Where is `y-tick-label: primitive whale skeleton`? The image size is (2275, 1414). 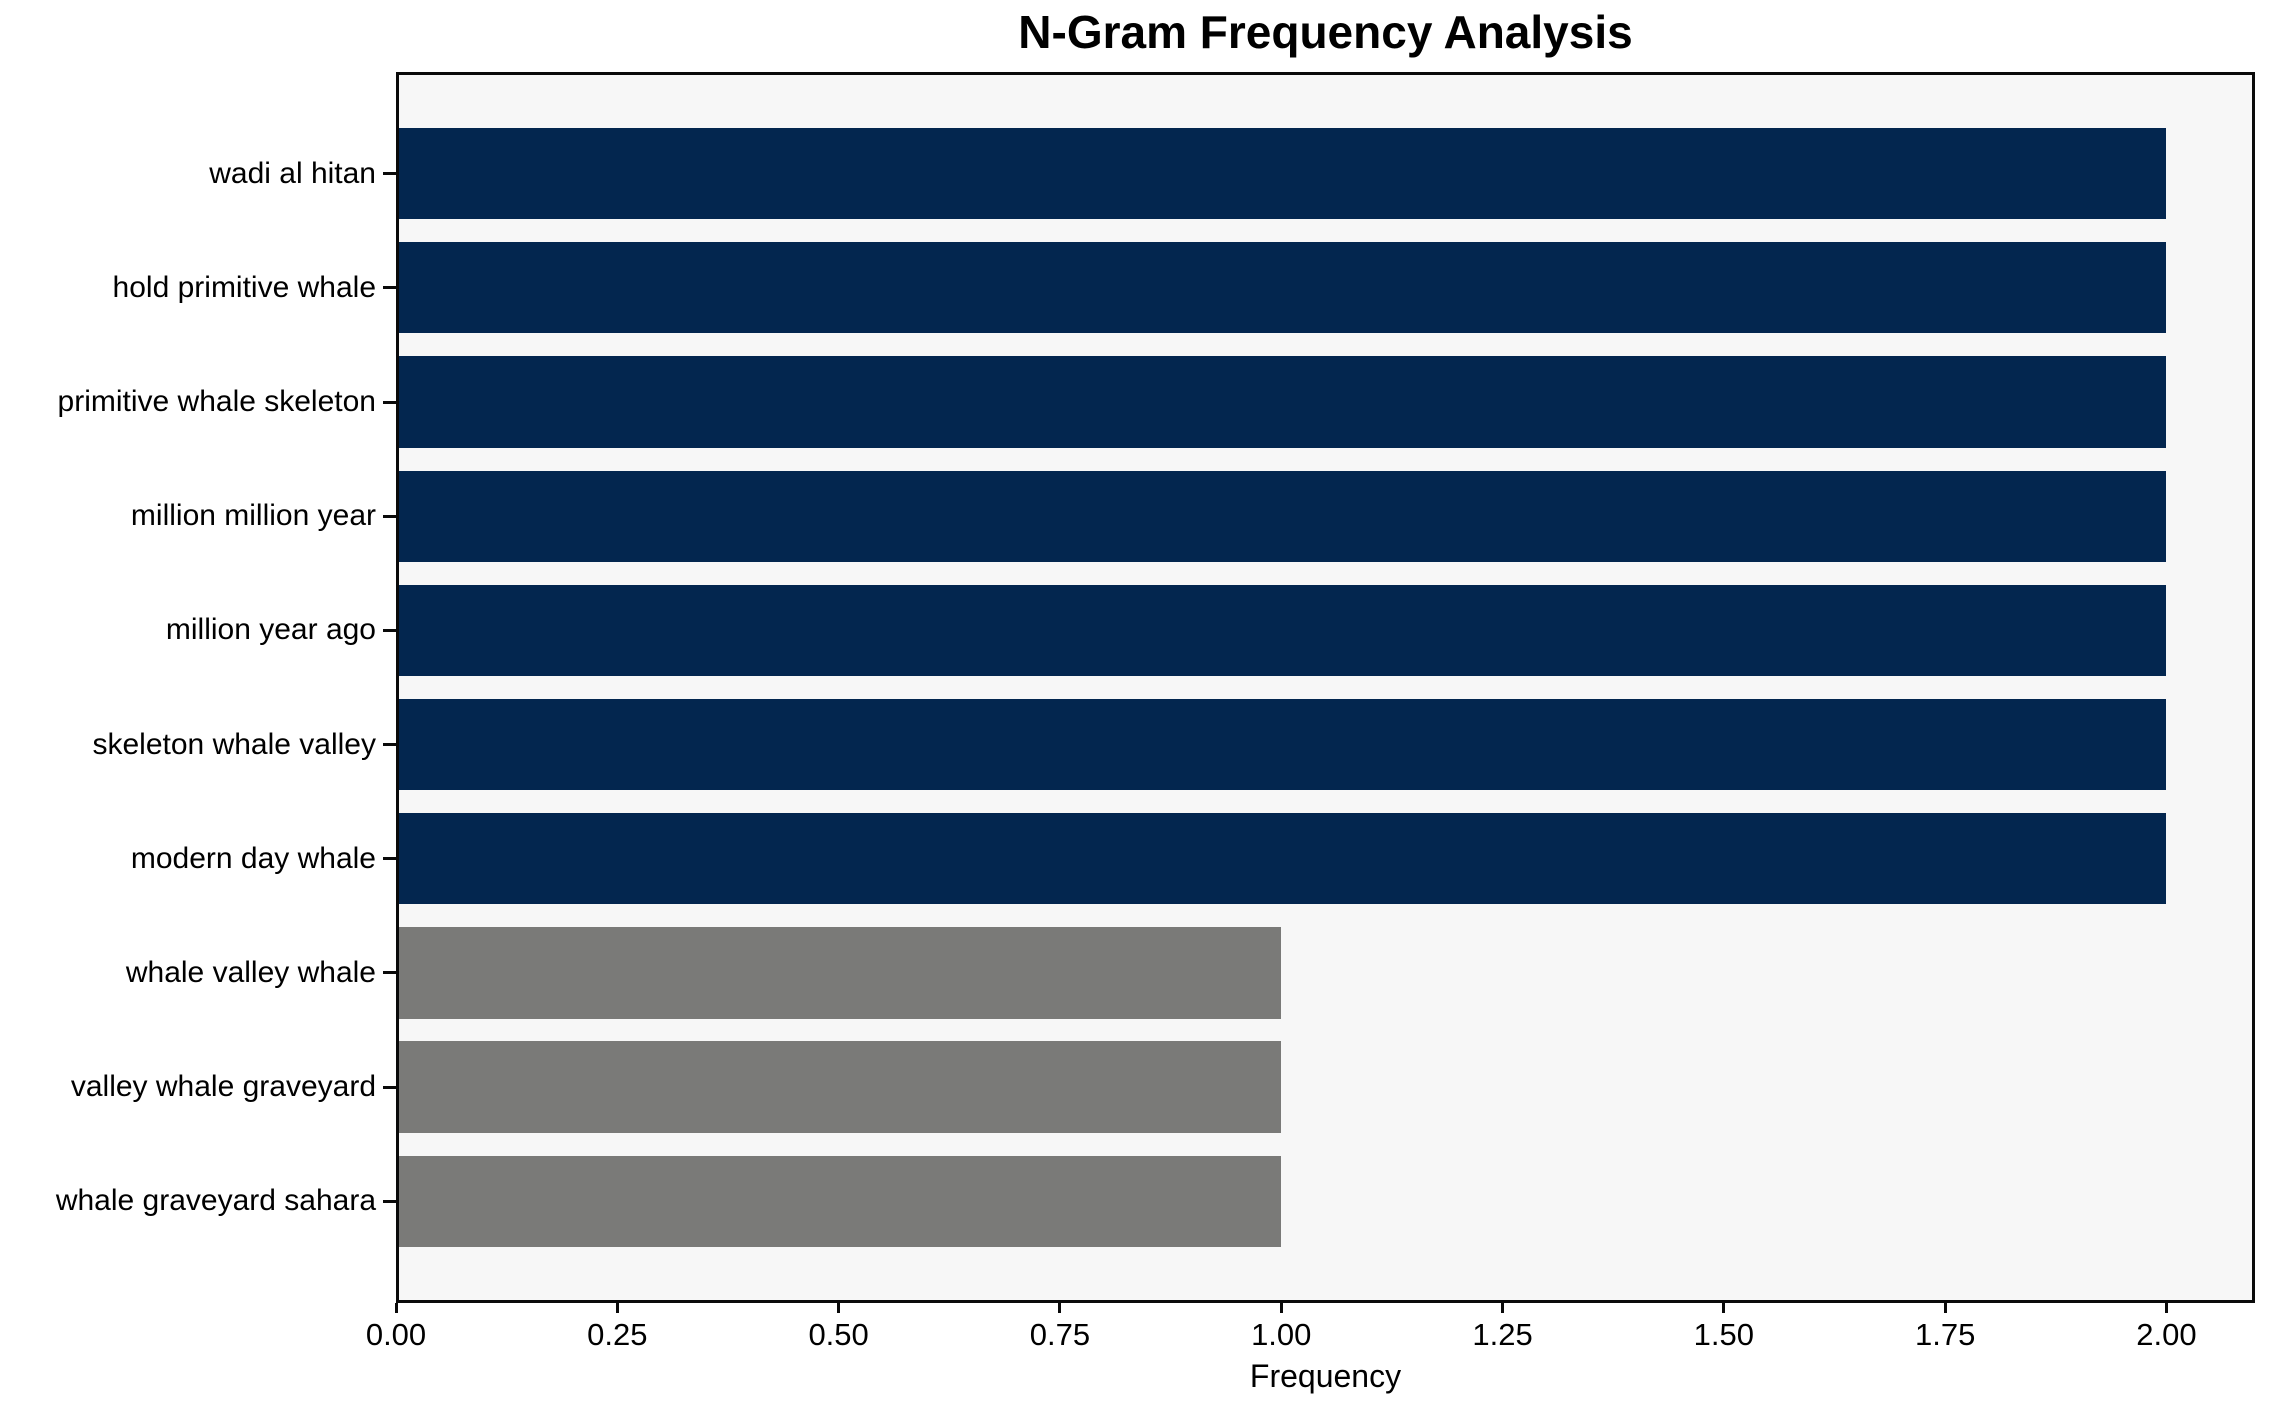
y-tick-label: primitive whale skeleton is located at coordinates (216, 402).